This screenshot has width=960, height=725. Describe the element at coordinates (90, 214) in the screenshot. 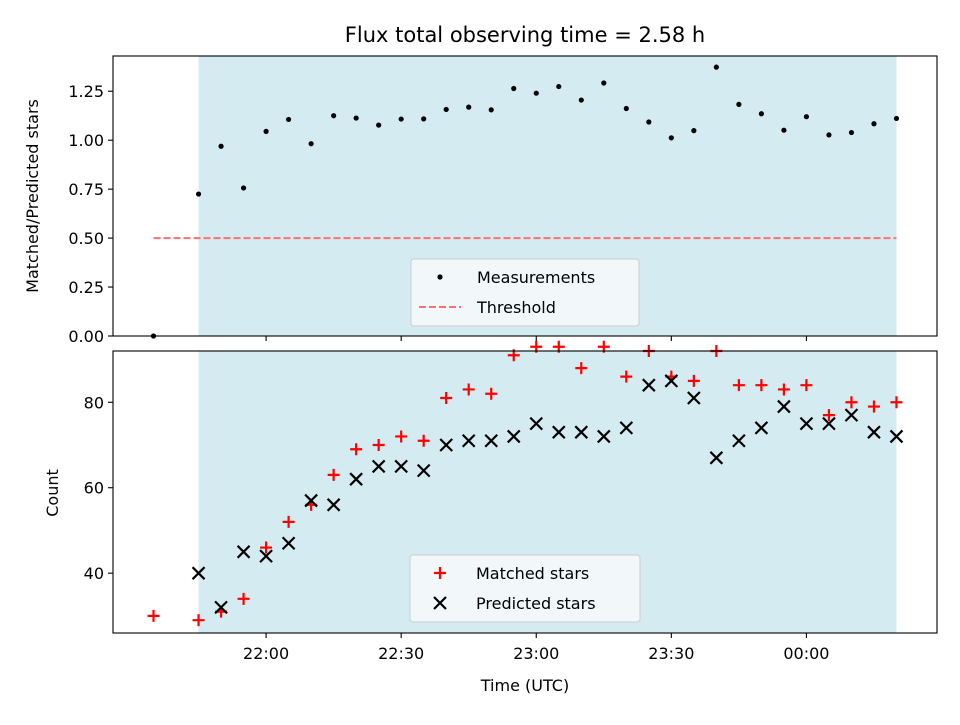

I see `ratio-y-ticks: 0.00 0.25 0.50 0.75 1.00 1.25` at that location.